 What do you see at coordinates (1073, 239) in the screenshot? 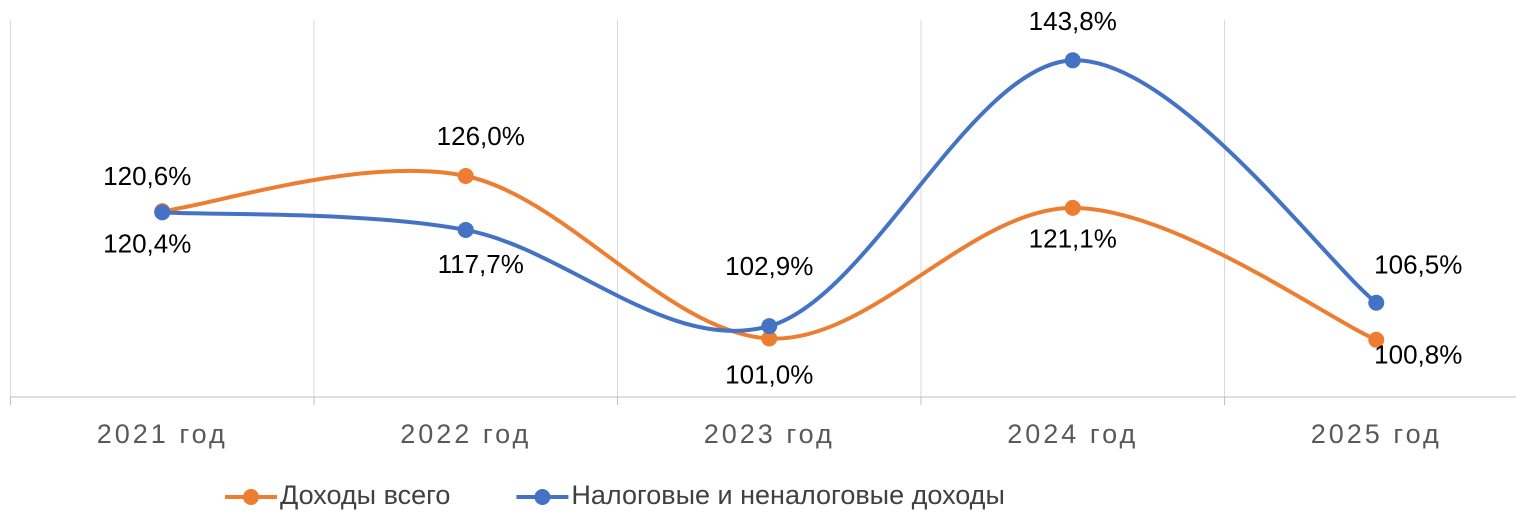
I see `data-label: 121,1%` at bounding box center [1073, 239].